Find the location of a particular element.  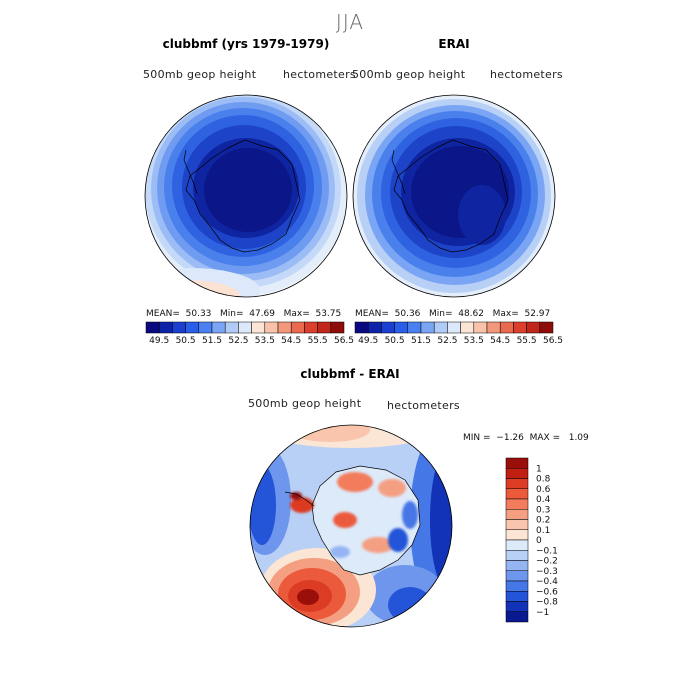

diff-colorbar-tick-label: 0.8 is located at coordinates (543, 480).